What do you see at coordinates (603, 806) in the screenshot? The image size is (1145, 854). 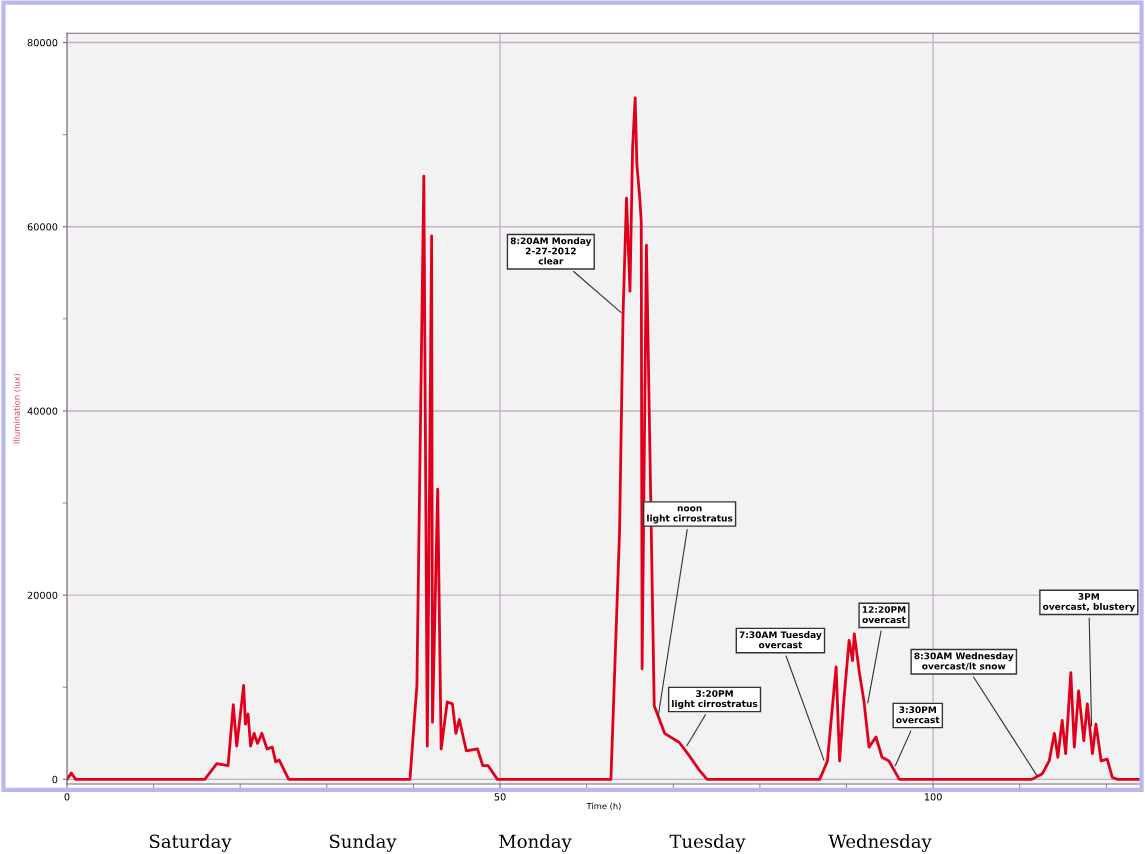 I see `x-axis-title: Time (h)` at bounding box center [603, 806].